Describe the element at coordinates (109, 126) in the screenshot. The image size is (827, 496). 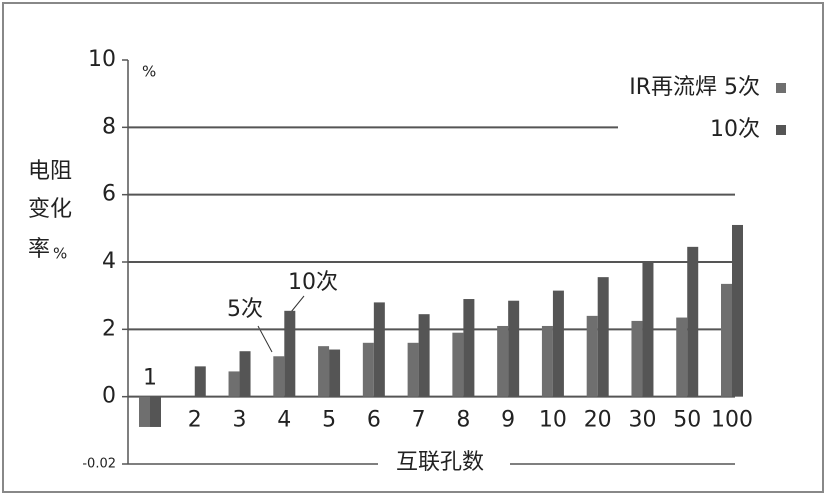
I see `y-tick-label: 8` at that location.